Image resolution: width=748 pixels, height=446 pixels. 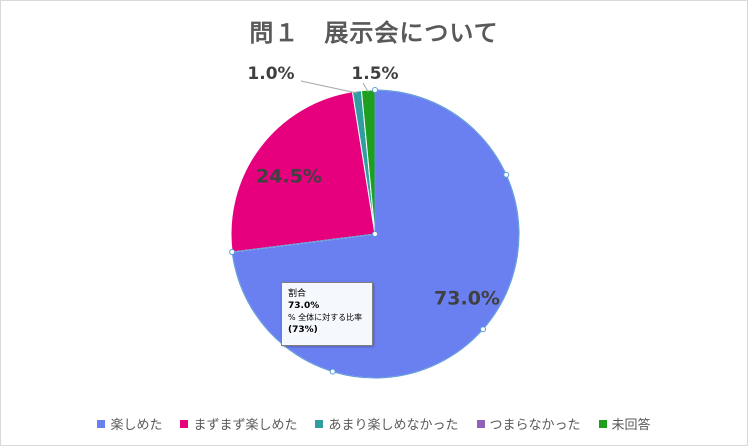 What do you see at coordinates (270, 74) in the screenshot?
I see `data-label-not-enjoyed: 1.0%` at bounding box center [270, 74].